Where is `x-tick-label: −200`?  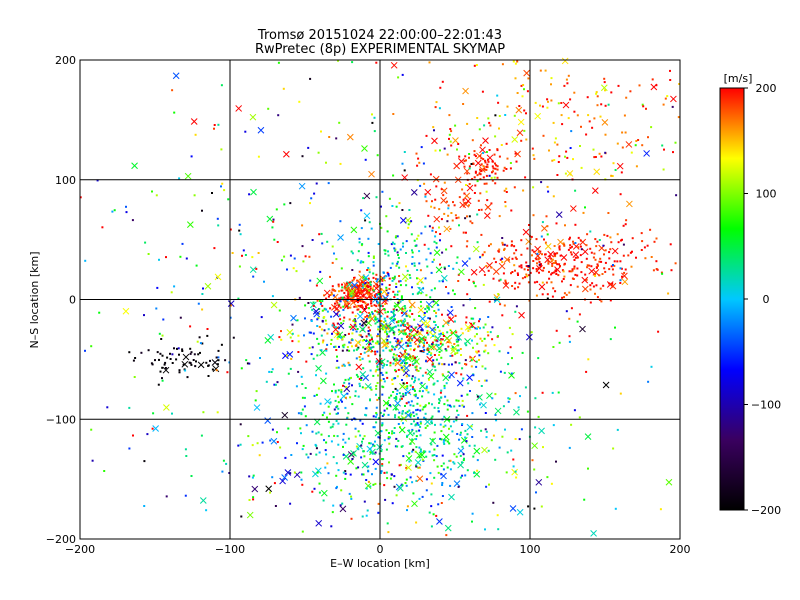
x-tick-label: −200 is located at coordinates (80, 549).